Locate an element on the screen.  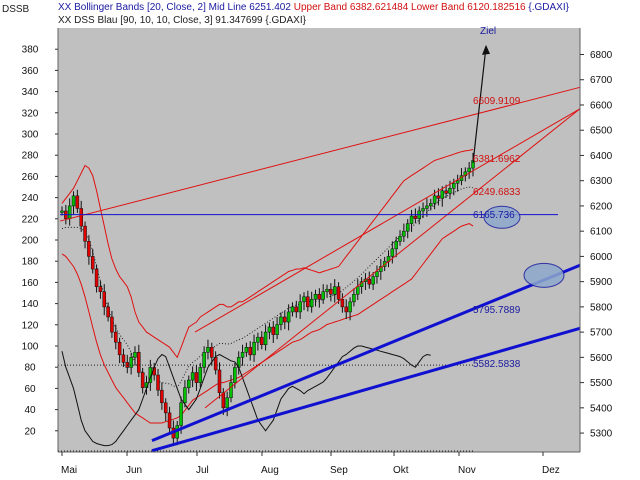
bottom-axis-tick-label: Mai is located at coordinates (69, 470).